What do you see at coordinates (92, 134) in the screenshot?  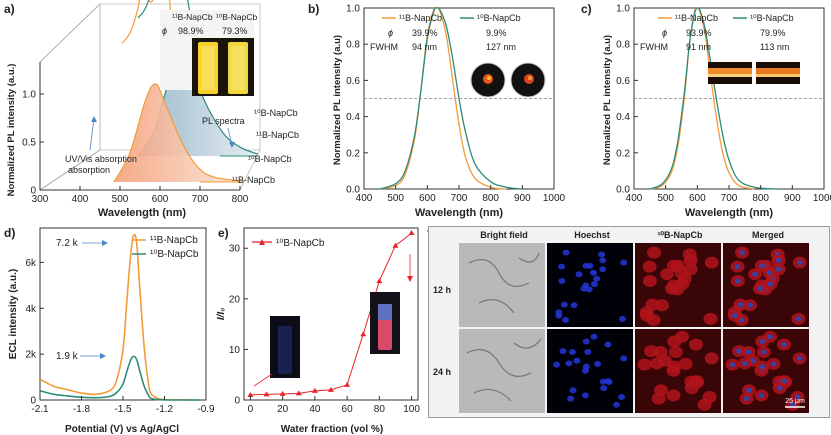 I see `uvvis-arrow` at bounding box center [92, 134].